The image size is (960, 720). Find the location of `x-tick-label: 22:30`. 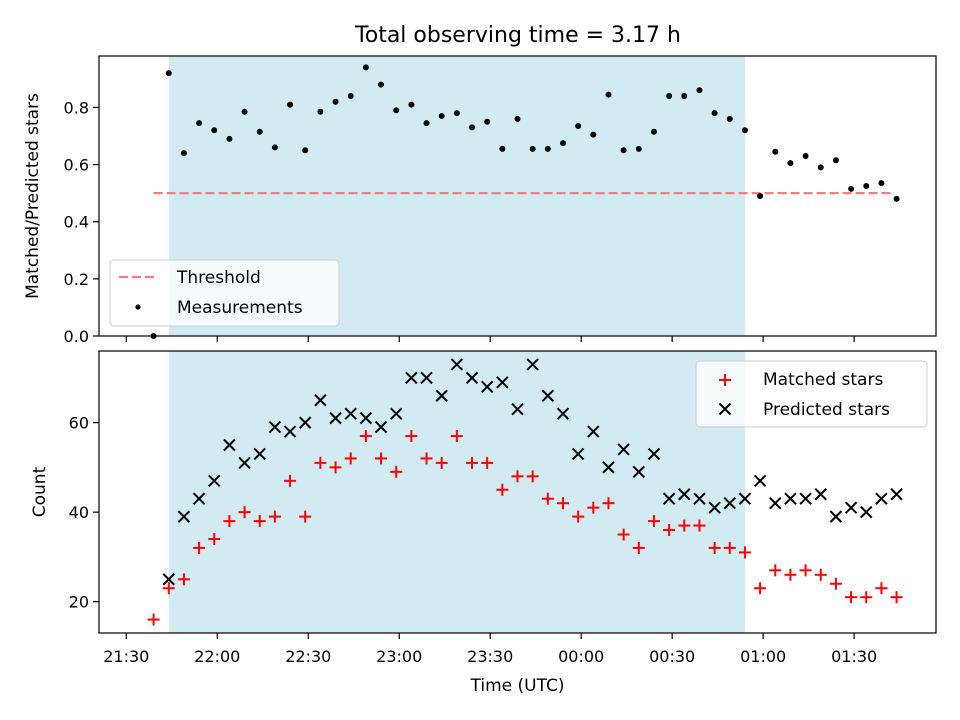

x-tick-label: 22:30 is located at coordinates (308, 656).